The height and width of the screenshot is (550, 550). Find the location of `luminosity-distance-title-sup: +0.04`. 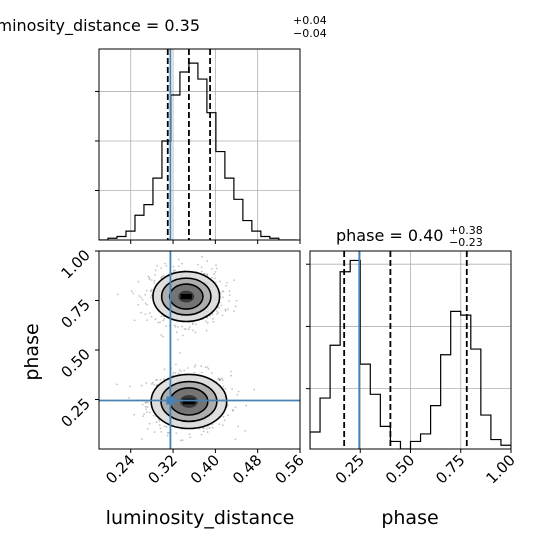

luminosity-distance-title-sup: +0.04 is located at coordinates (310, 20).